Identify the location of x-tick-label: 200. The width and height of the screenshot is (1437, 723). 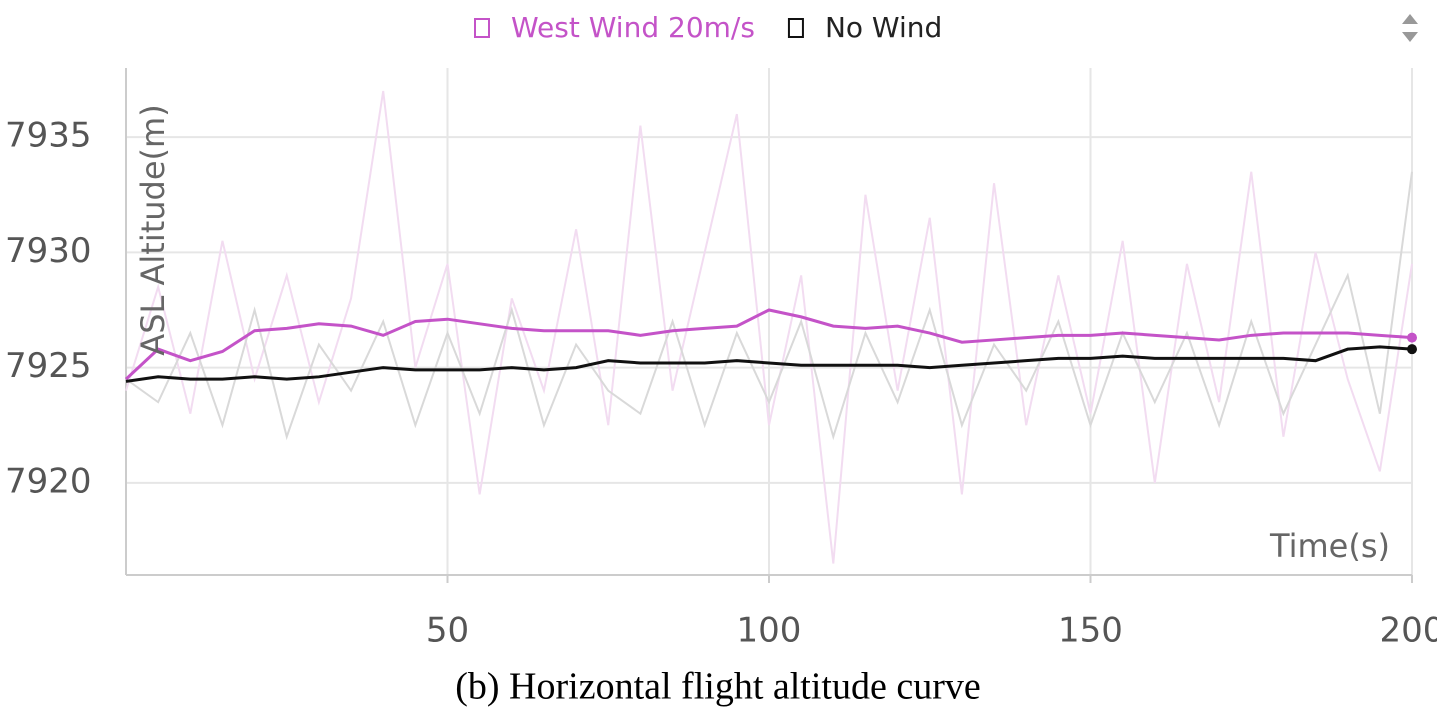
(1408, 631).